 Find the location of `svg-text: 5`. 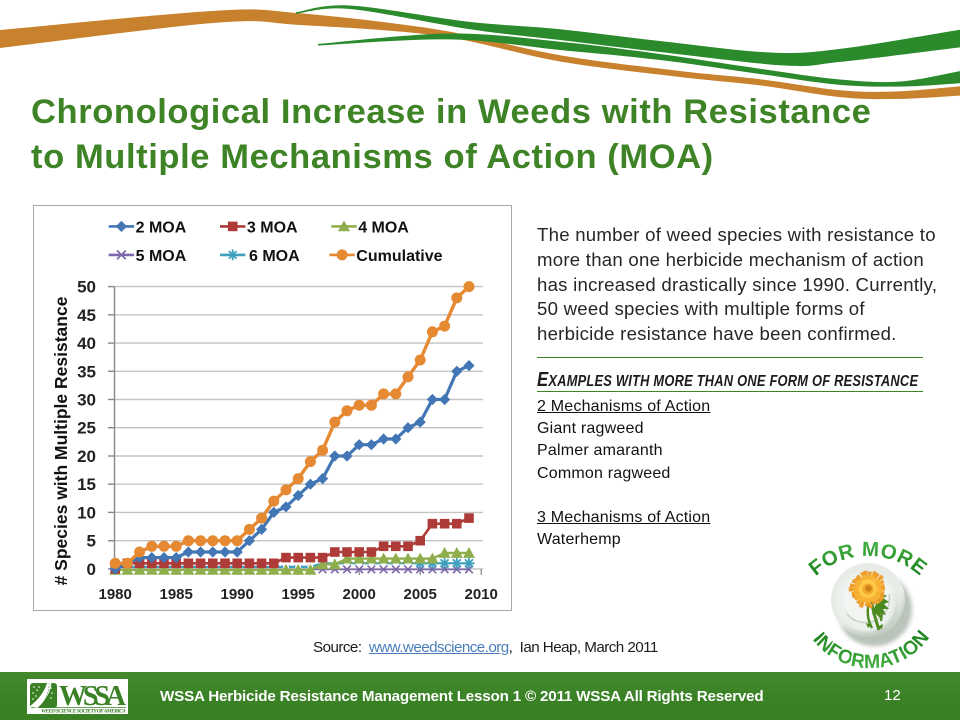

svg-text: 5 is located at coordinates (91, 541).